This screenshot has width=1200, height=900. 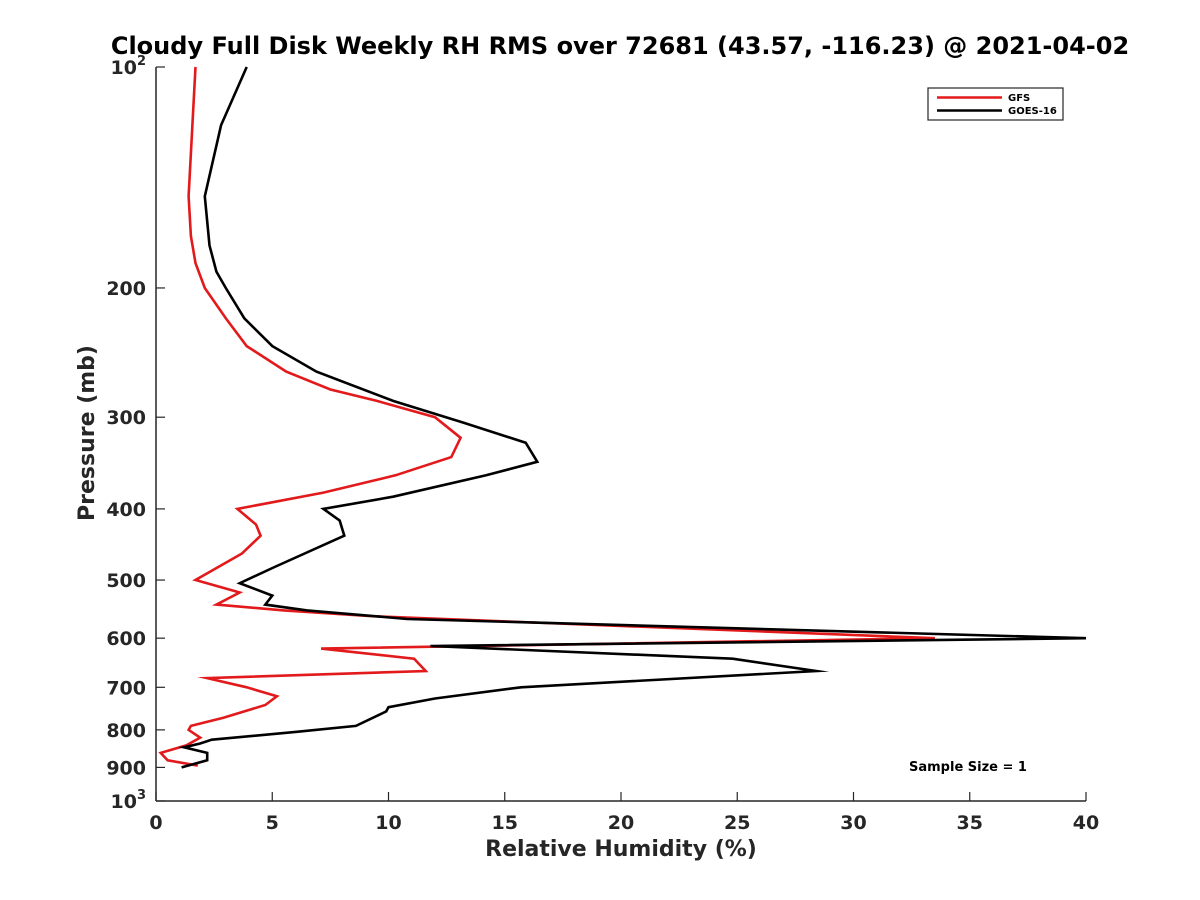 What do you see at coordinates (388, 823) in the screenshot?
I see `x-tick-label: 10` at bounding box center [388, 823].